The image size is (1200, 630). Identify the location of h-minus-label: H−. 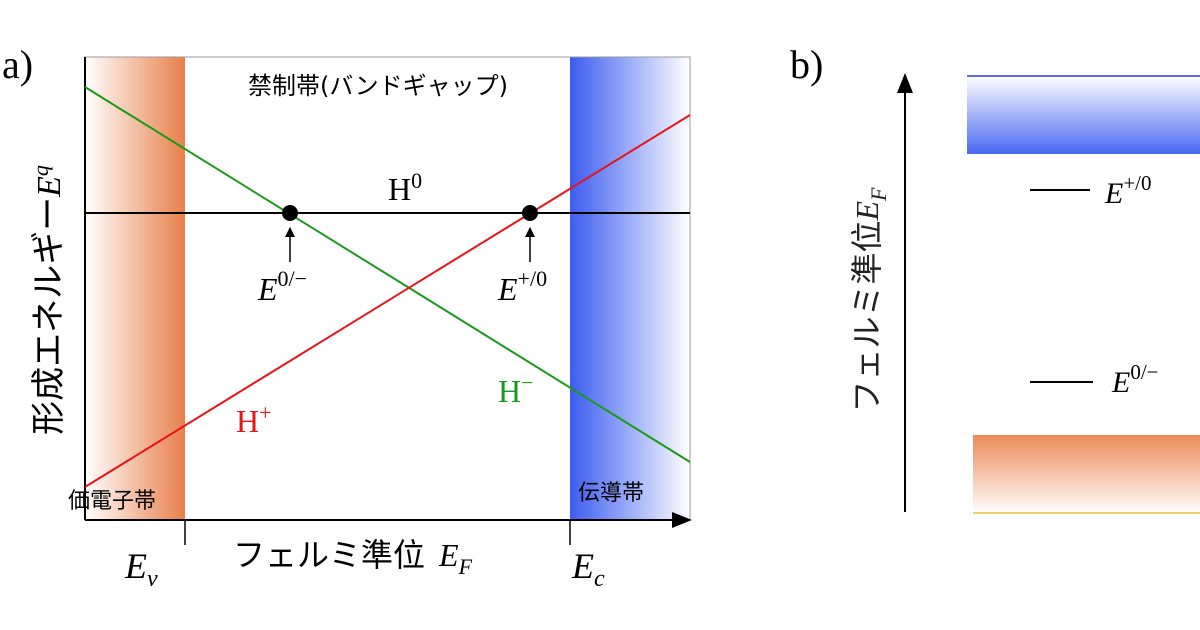
(516, 389).